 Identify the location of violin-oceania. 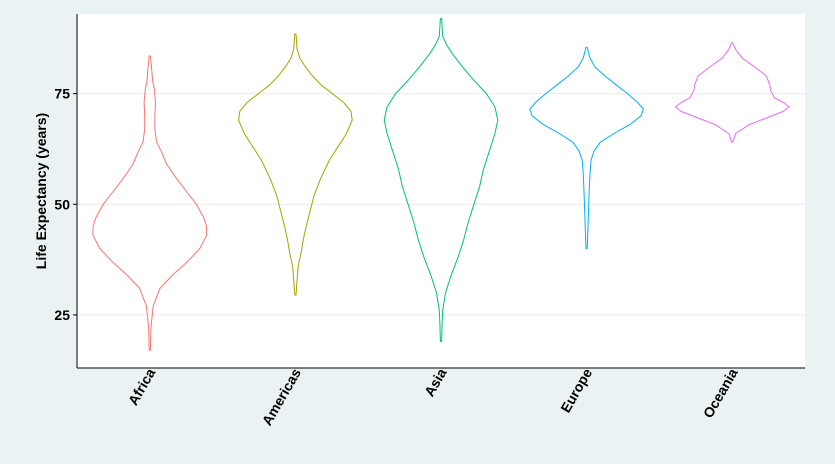
(732, 92).